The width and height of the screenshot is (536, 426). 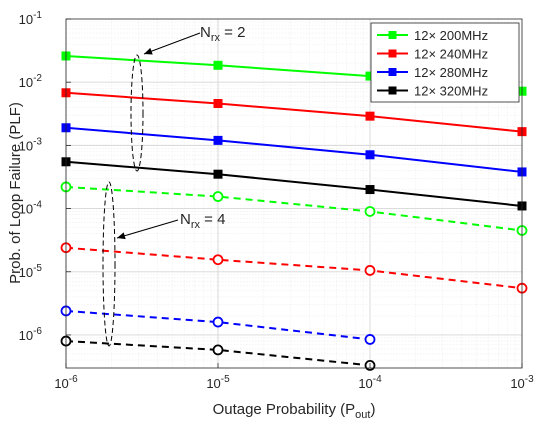 What do you see at coordinates (451, 72) in the screenshot?
I see `legend-label: 12× 280MHz` at bounding box center [451, 72].